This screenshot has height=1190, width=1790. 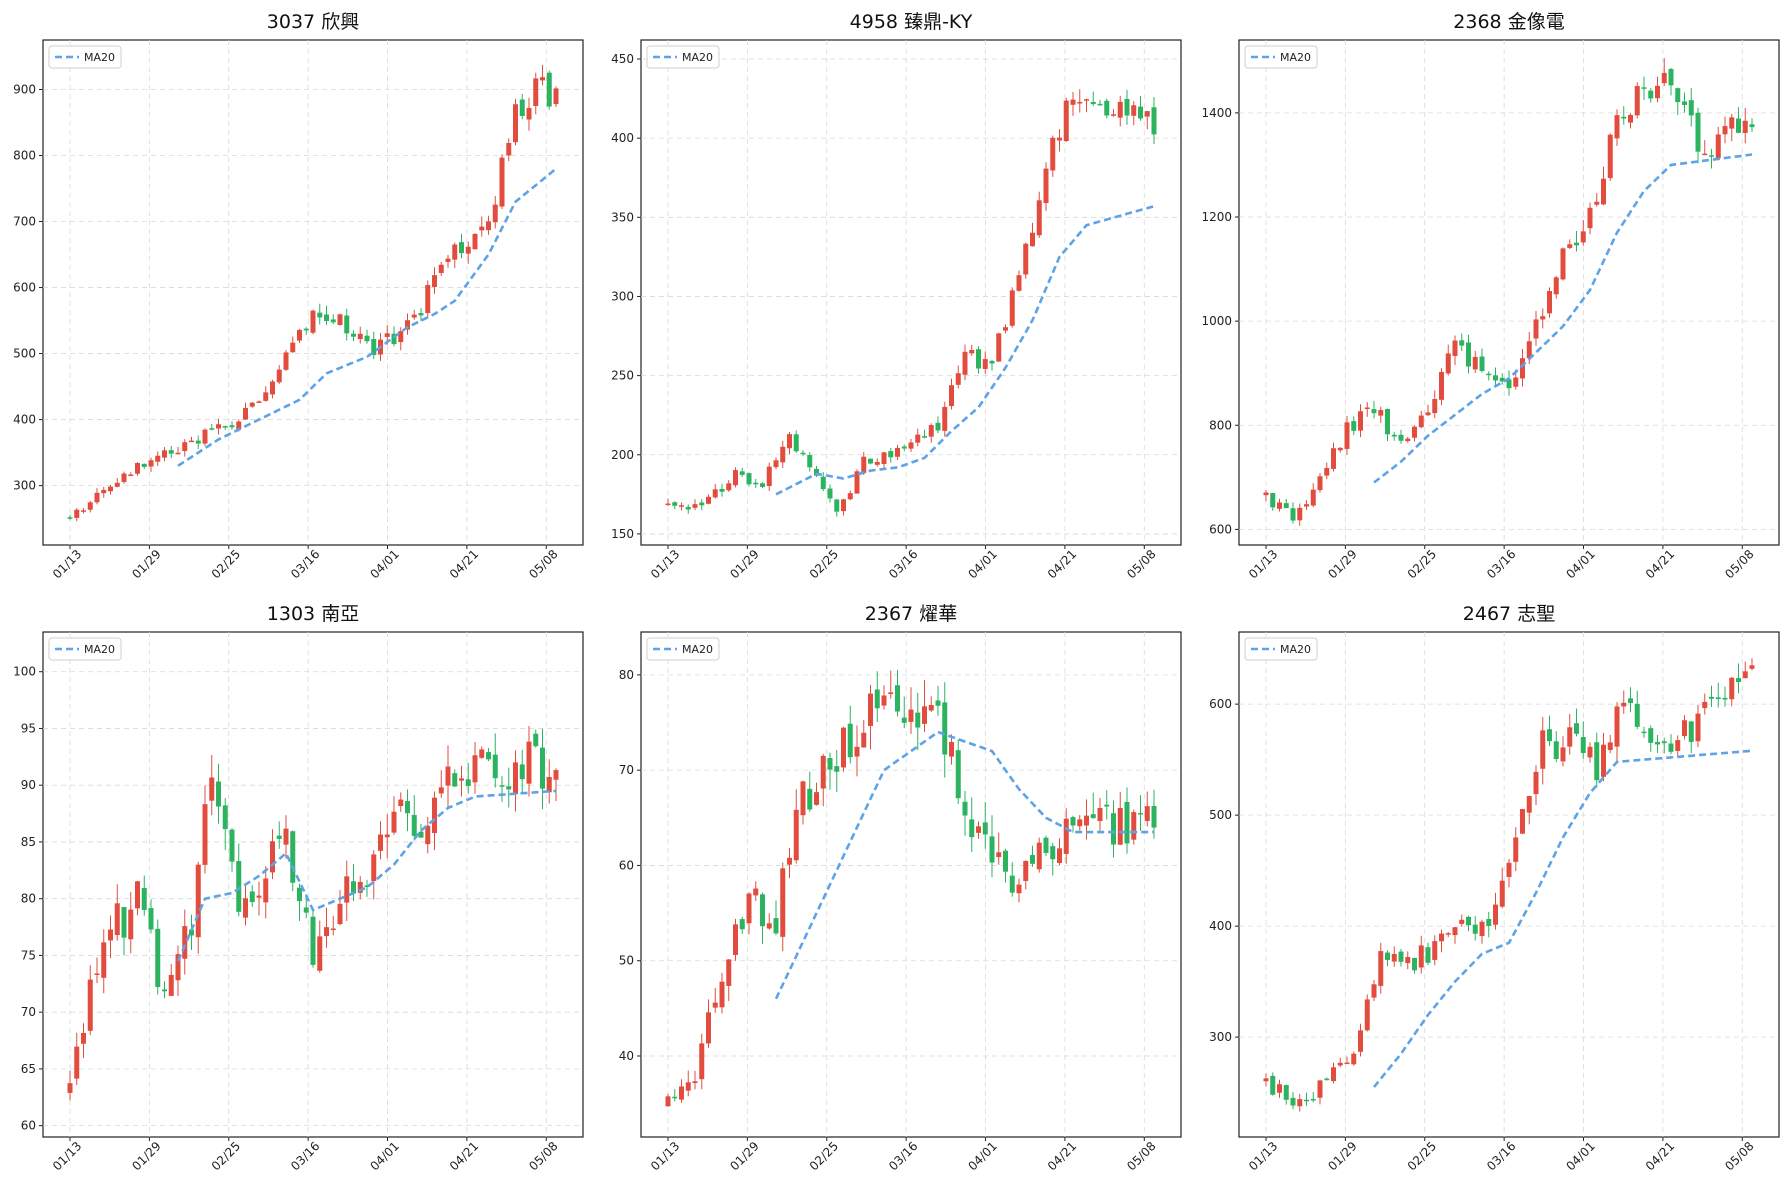 I want to click on legend: MA20, so click(x=683, y=57).